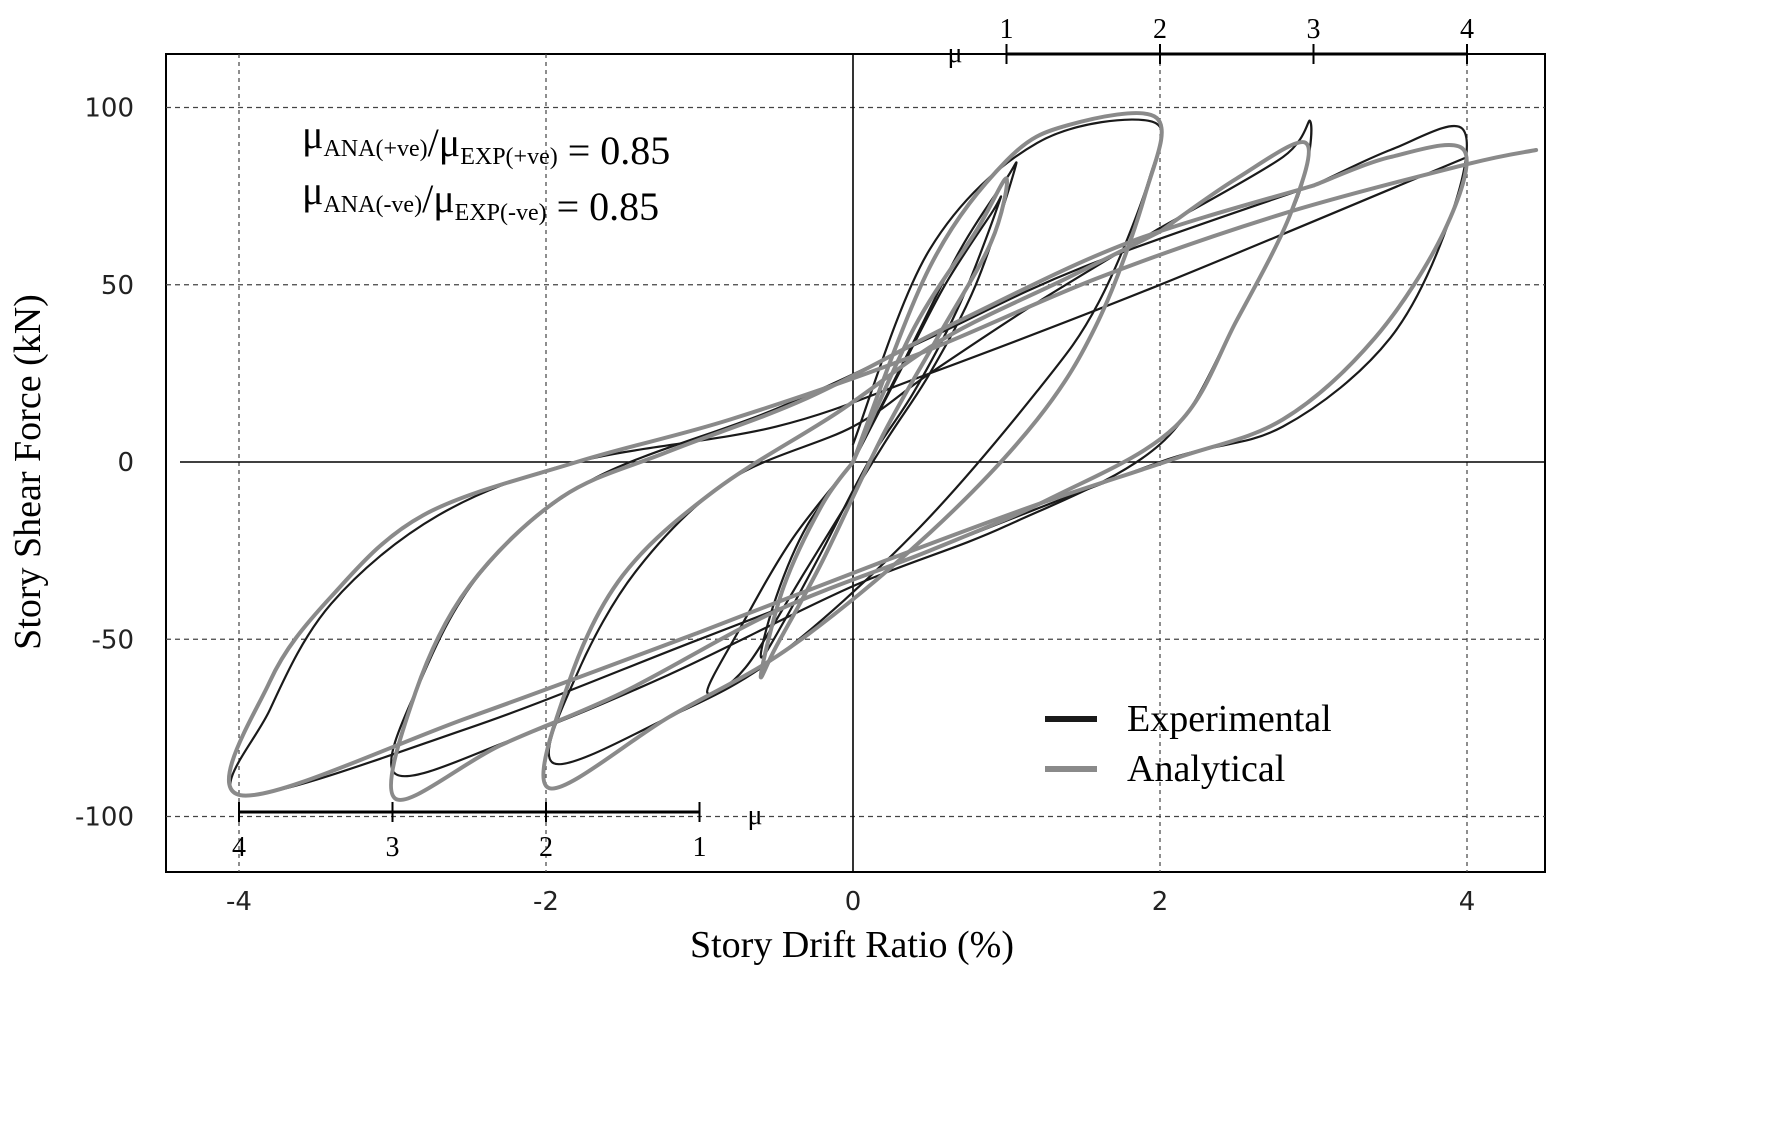 This screenshot has height=1130, width=1769. Describe the element at coordinates (239, 902) in the screenshot. I see `x-tick-label: -4` at that location.